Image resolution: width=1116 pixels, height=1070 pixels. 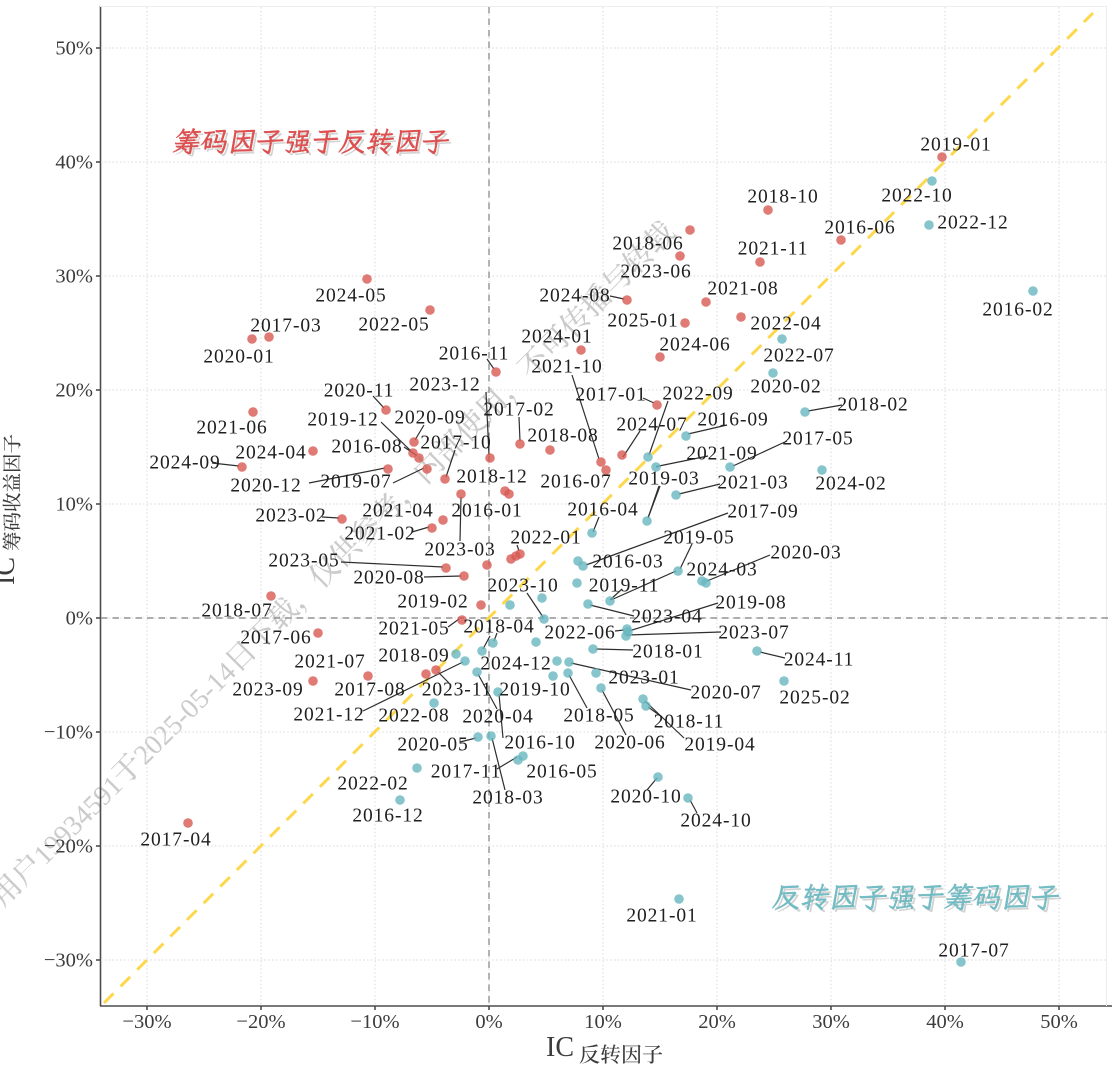 What do you see at coordinates (782, 197) in the screenshot?
I see `svg-text: 2018-10` at bounding box center [782, 197].